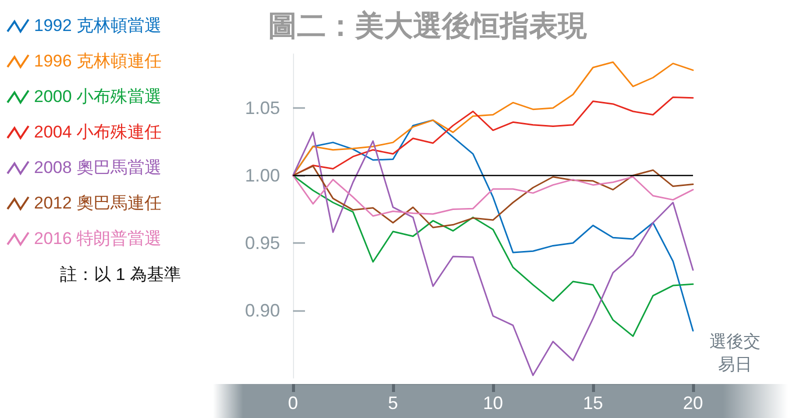 This screenshot has width=788, height=418. I want to click on legend-label: 1992 克林頓當選, so click(98, 25).